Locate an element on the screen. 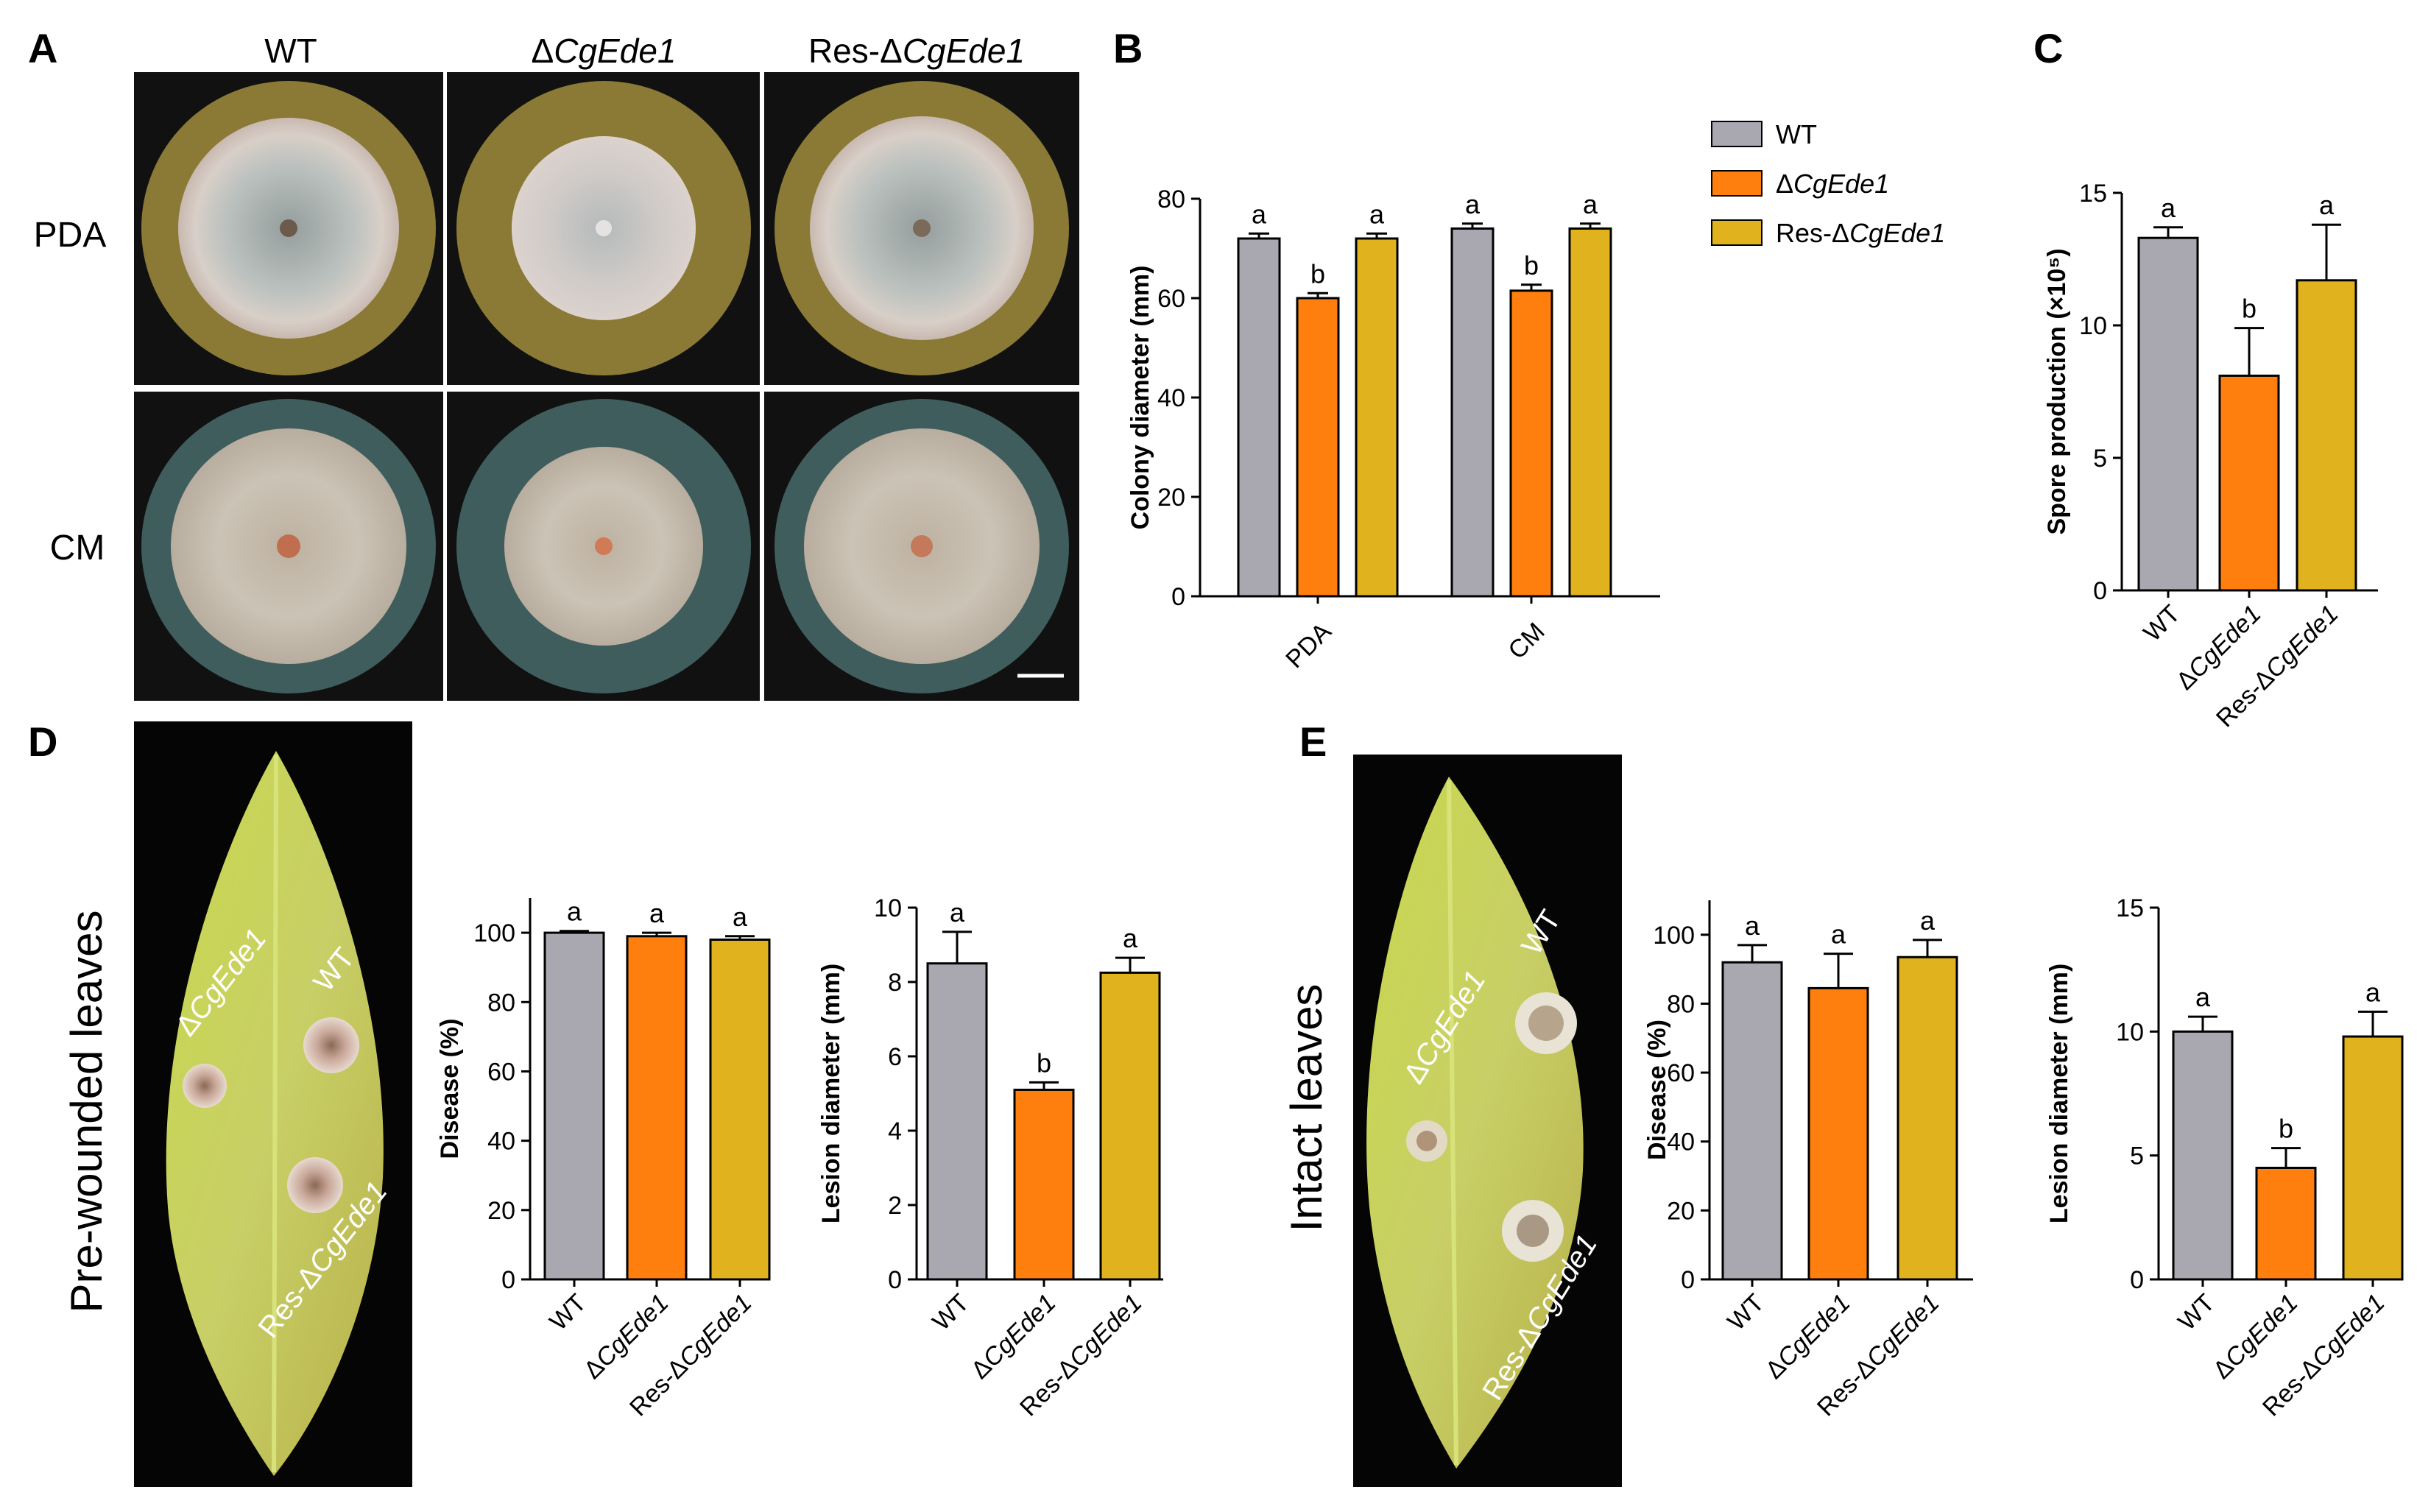 The width and height of the screenshot is (2417, 1512). legend-swatch-mutant is located at coordinates (1737, 183).